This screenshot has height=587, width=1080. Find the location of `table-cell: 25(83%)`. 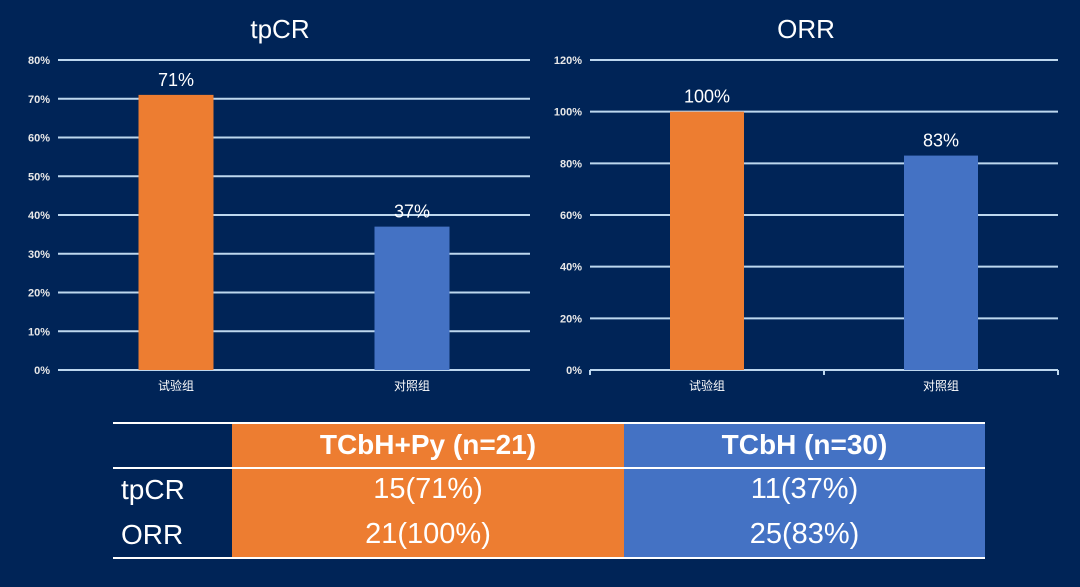

table-cell: 25(83%) is located at coordinates (804, 534).